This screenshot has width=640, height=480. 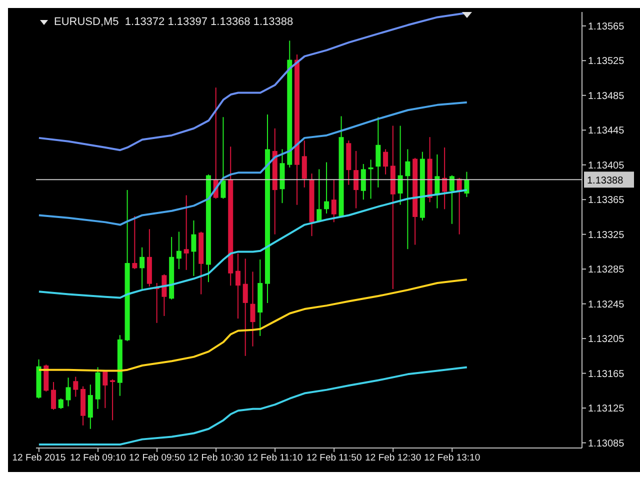 What do you see at coordinates (157, 458) in the screenshot?
I see `x-tick-label: 12 Feb 09:50` at bounding box center [157, 458].